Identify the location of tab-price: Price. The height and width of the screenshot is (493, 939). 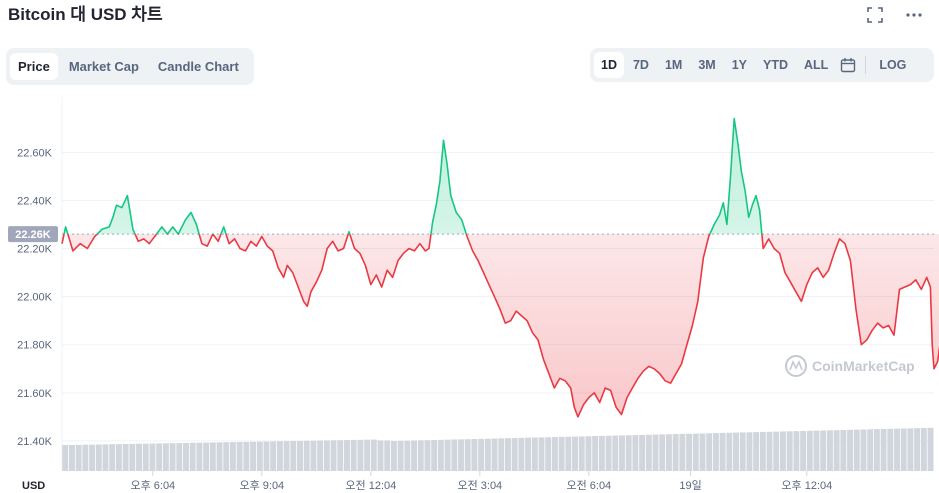
(34, 66).